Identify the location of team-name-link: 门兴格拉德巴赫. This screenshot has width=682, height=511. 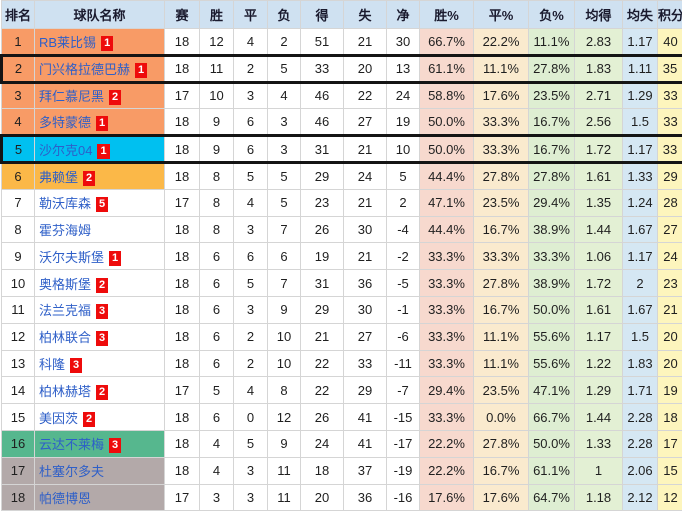
(85, 70).